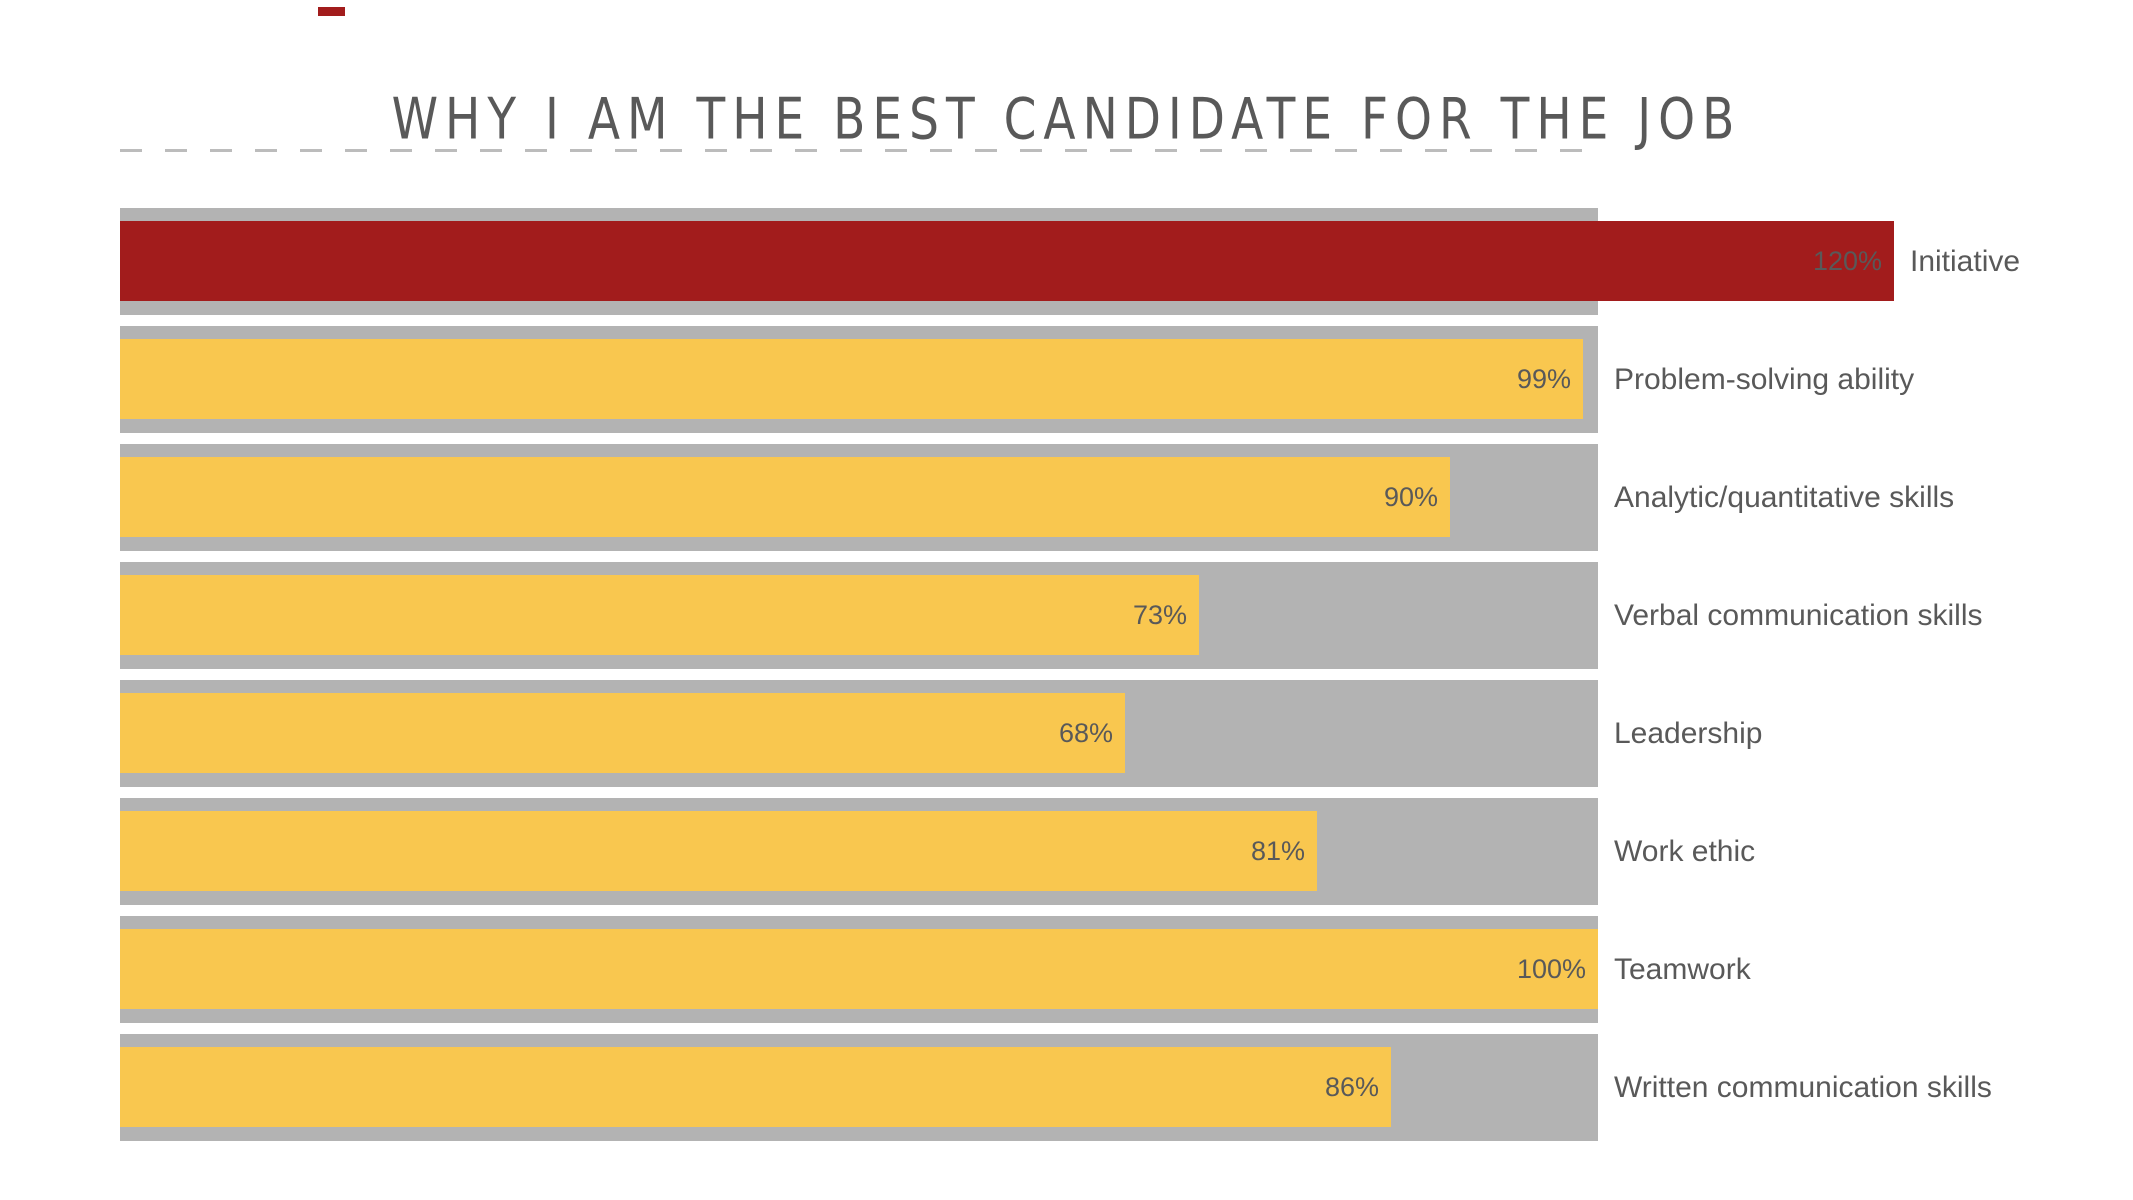 The height and width of the screenshot is (1200, 2133). What do you see at coordinates (1798, 615) in the screenshot?
I see `bar-category-label: Verbal communication skills` at bounding box center [1798, 615].